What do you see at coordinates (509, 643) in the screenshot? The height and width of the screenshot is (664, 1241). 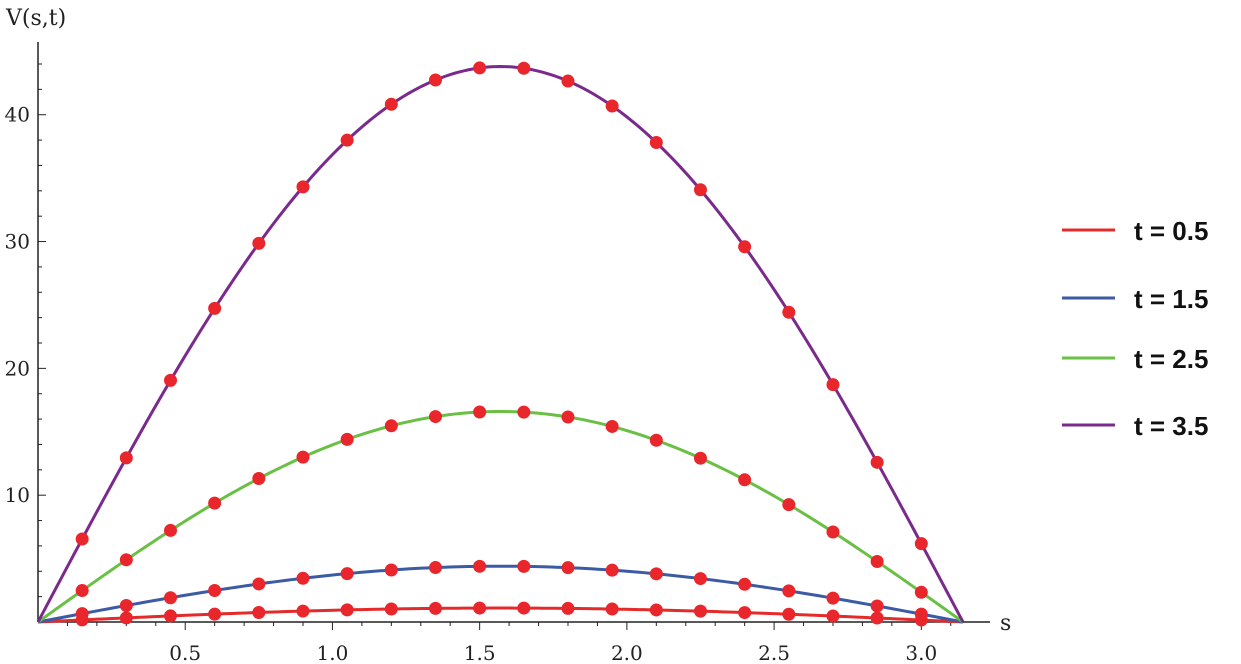 I see `x-ticks: 0.5 1.0 1.5 2.0 2.5 3.0` at bounding box center [509, 643].